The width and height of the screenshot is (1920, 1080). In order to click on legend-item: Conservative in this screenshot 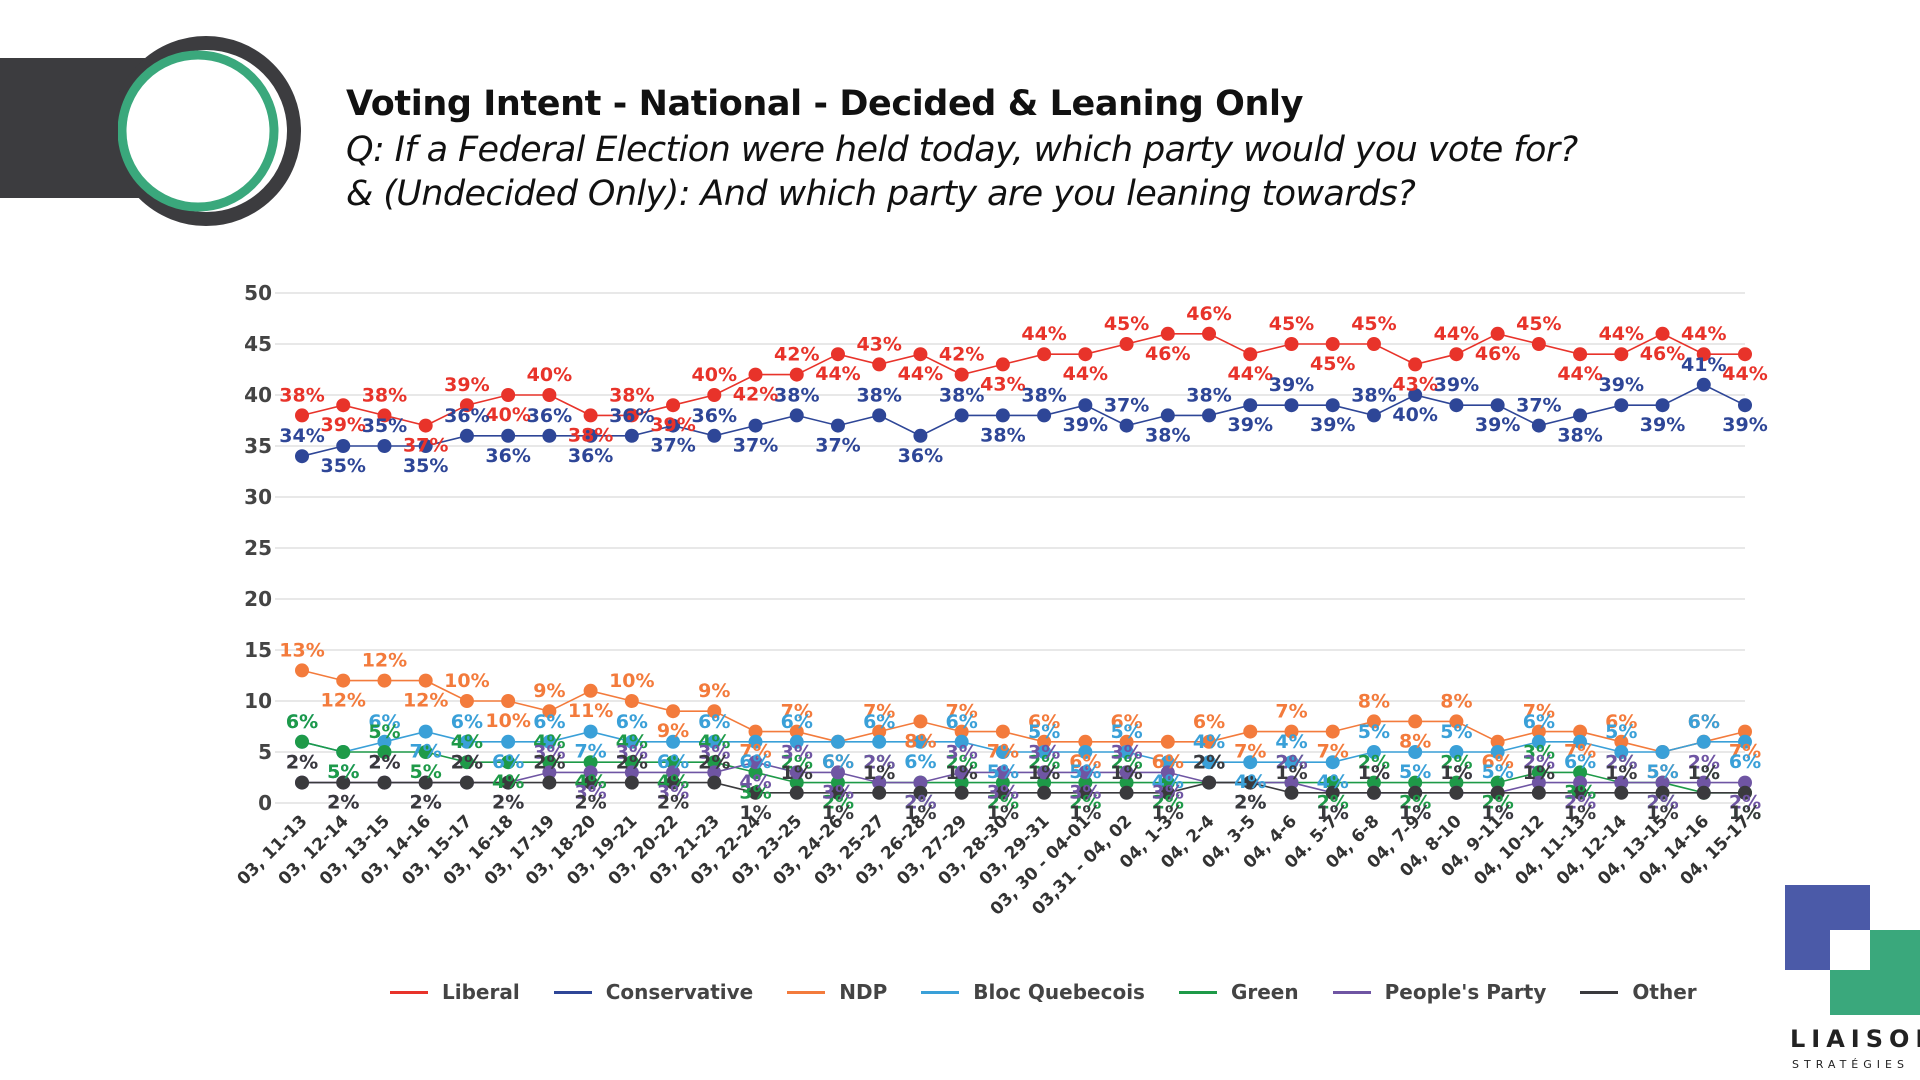, I will do `click(653, 992)`.